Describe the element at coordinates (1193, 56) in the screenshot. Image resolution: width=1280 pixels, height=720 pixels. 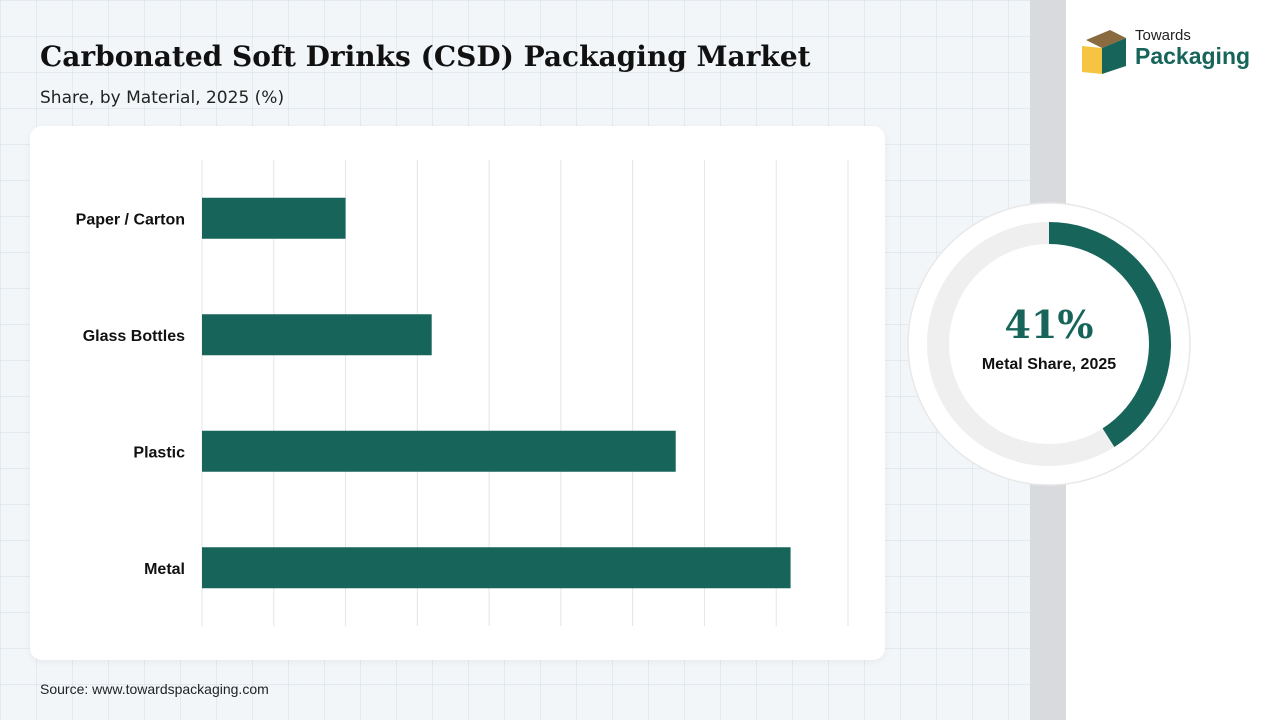
I see `logo-text-packaging: Packaging` at that location.